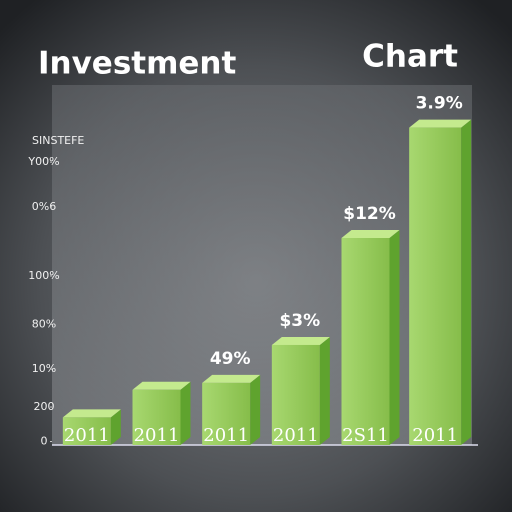 The width and height of the screenshot is (512, 512). I want to click on value-label: $3%, so click(299, 321).